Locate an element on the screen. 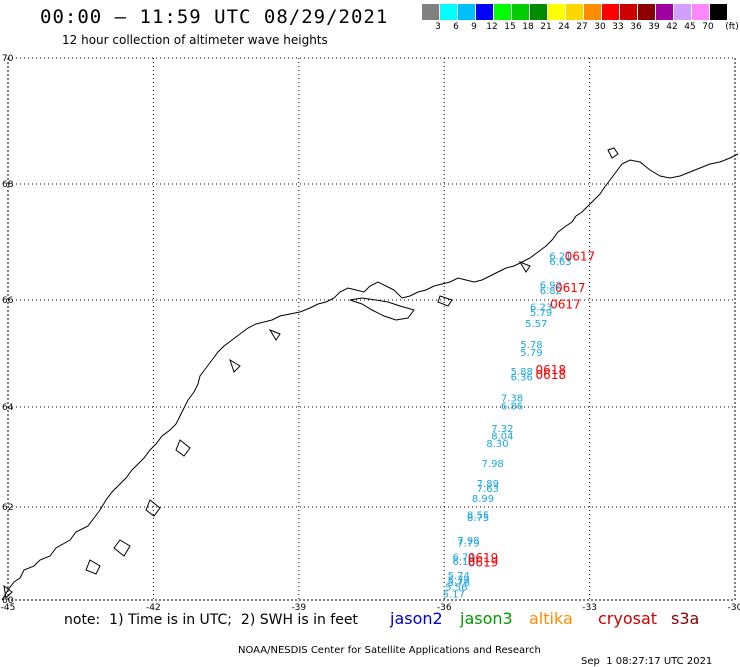 This screenshot has width=740, height=667. wave-height-value: 6.74 is located at coordinates (463, 557).